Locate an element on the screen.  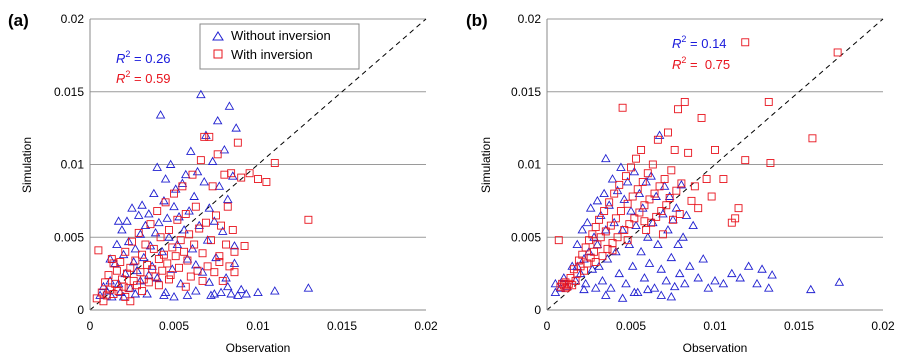
legend-marker-triangle is located at coordinates (218, 36).